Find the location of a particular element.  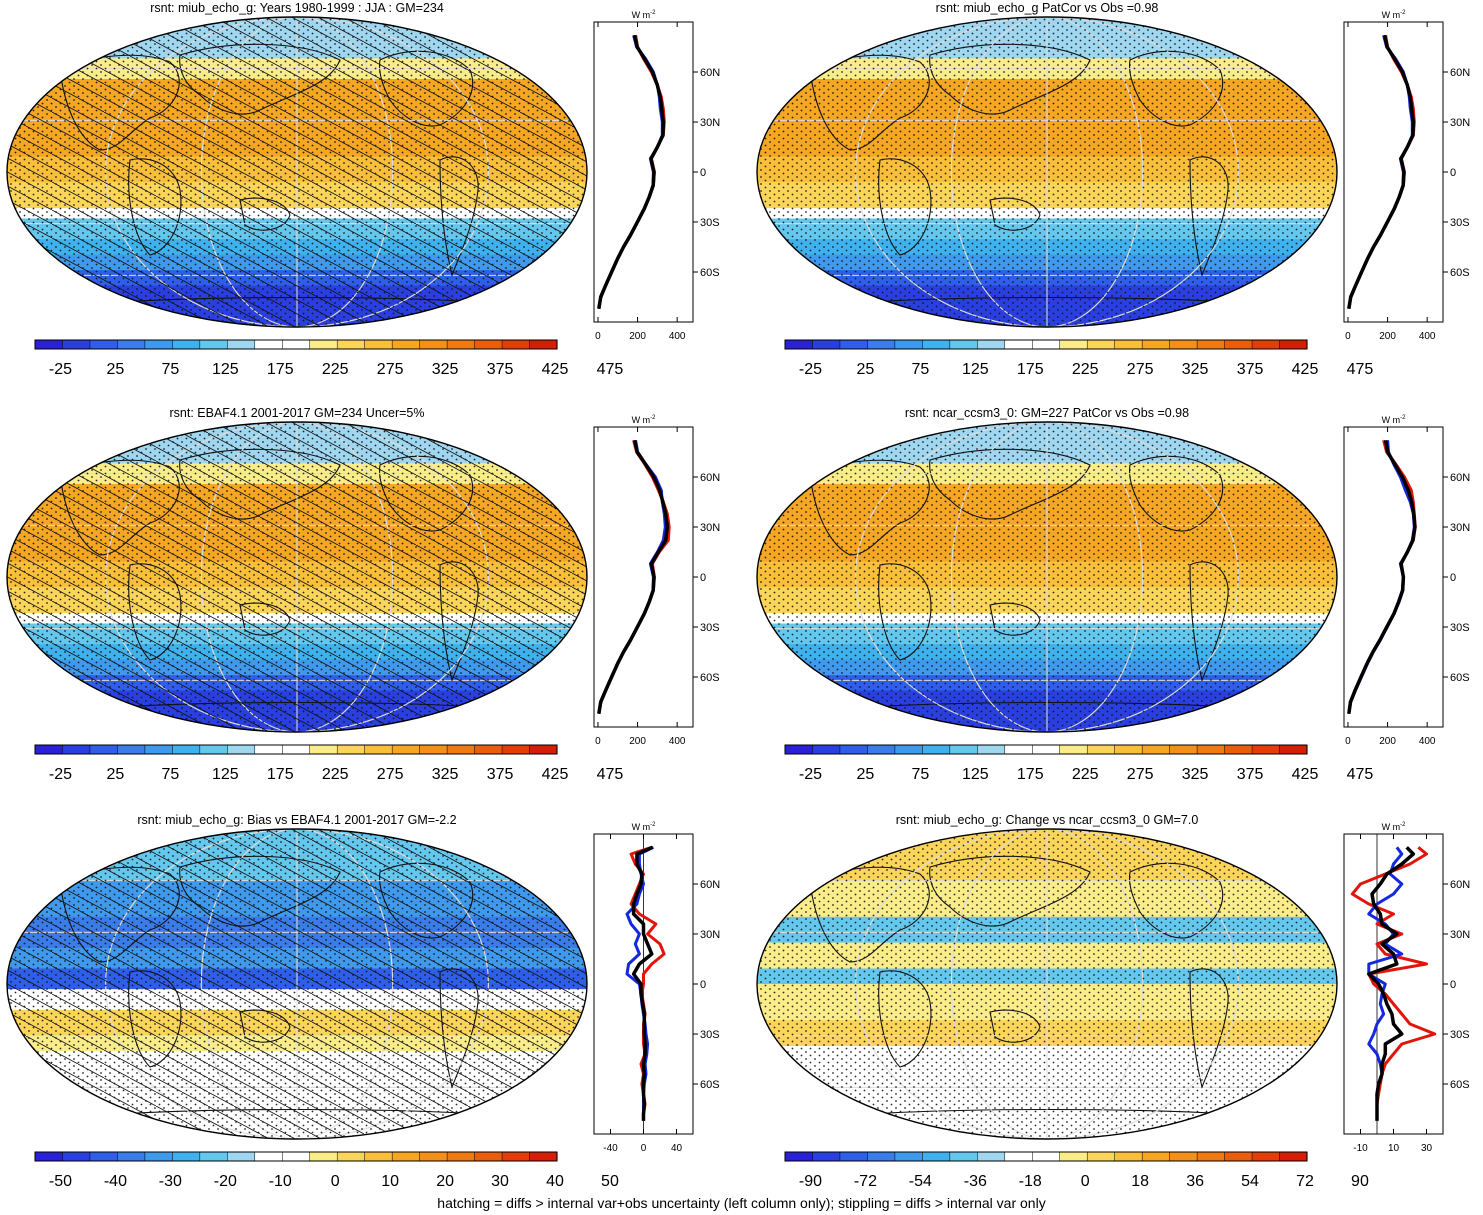

colorbar-tick-label: 275 is located at coordinates (1140, 369).